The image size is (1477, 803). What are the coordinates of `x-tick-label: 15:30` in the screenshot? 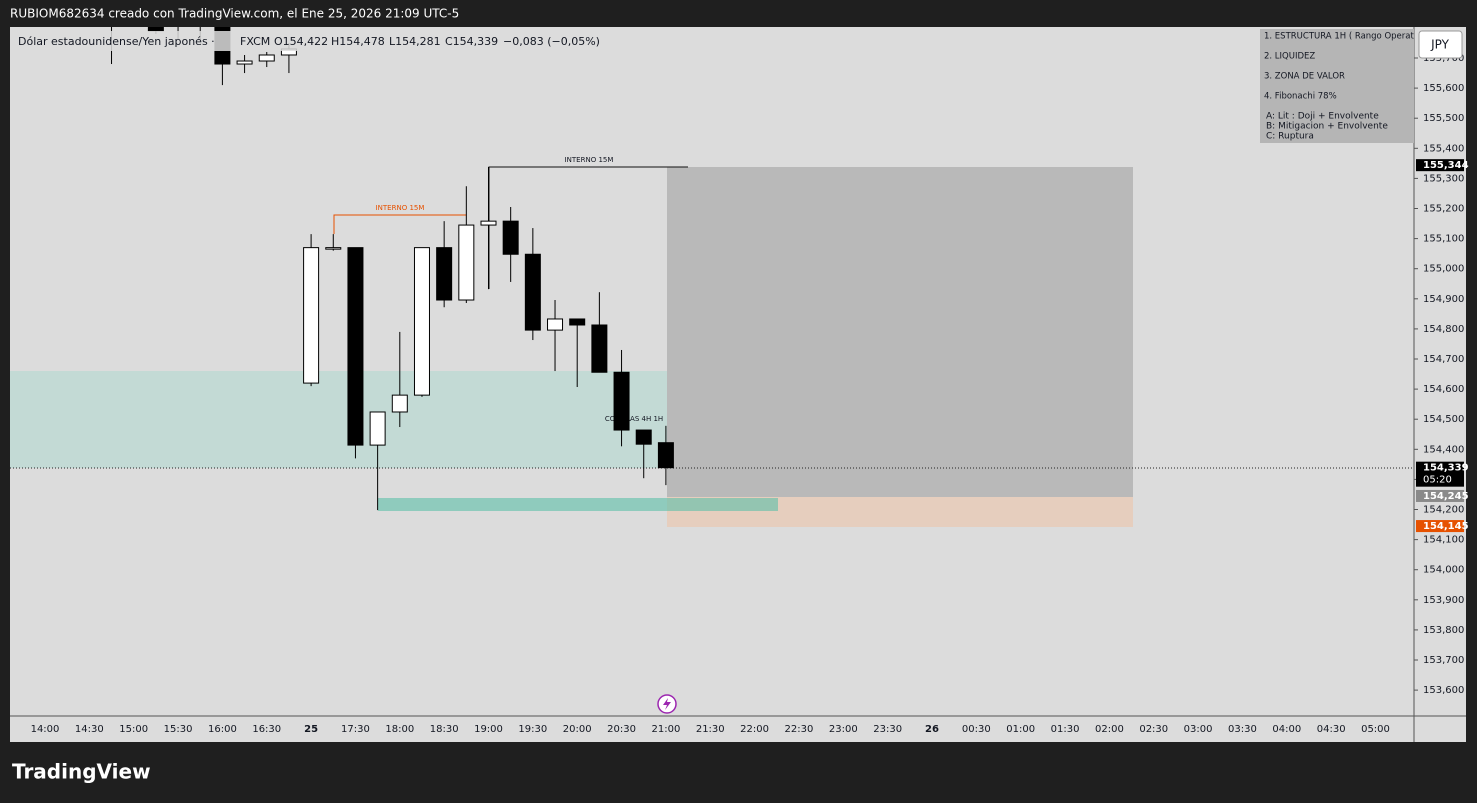 It's located at (178, 729).